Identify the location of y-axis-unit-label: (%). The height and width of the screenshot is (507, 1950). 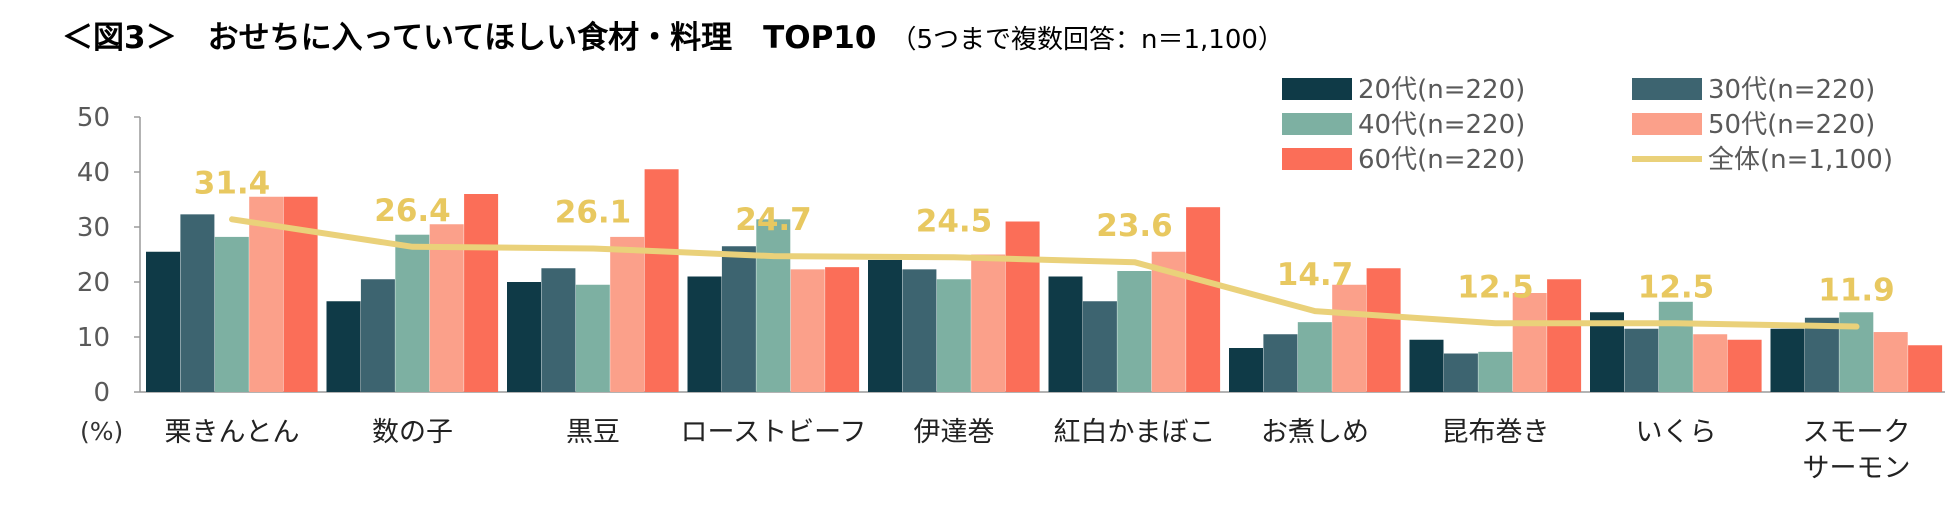
(101, 431).